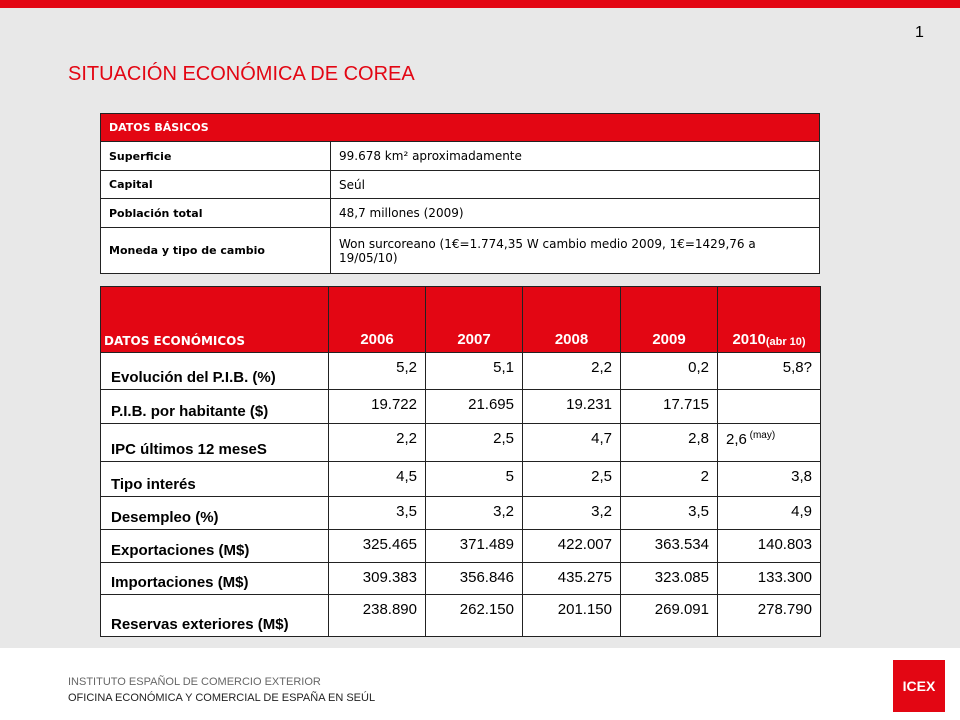  Describe the element at coordinates (214, 479) in the screenshot. I see `row-label: Tipo interés` at that location.